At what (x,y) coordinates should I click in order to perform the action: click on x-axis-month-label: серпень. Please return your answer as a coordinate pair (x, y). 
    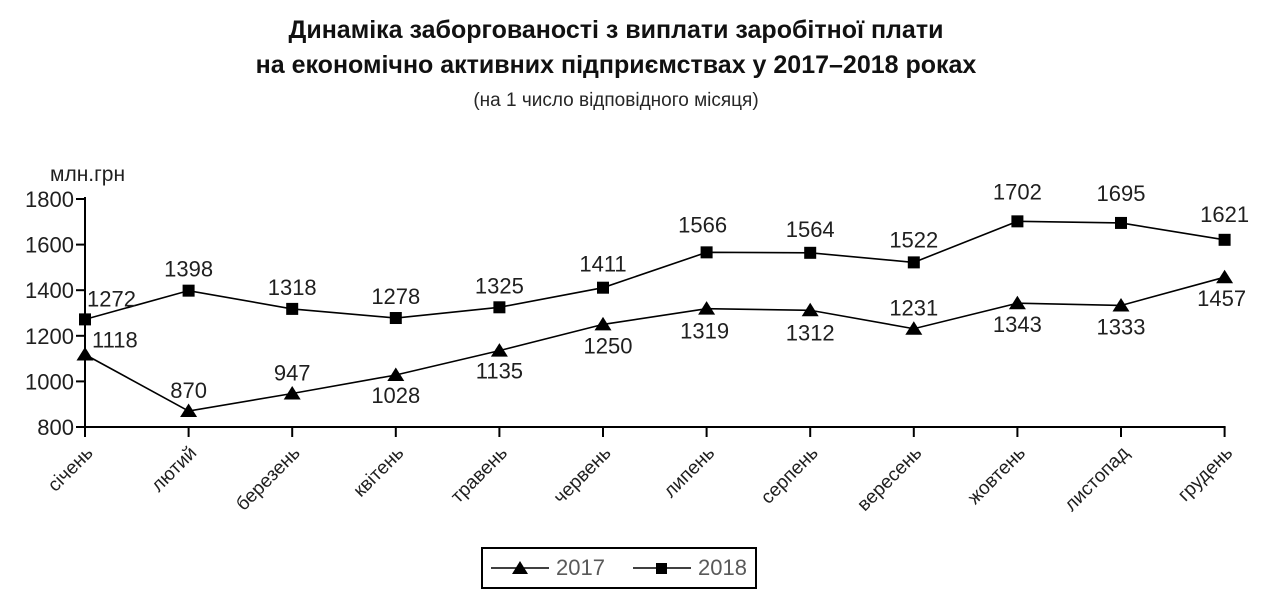
    Looking at the image, I should click on (790, 476).